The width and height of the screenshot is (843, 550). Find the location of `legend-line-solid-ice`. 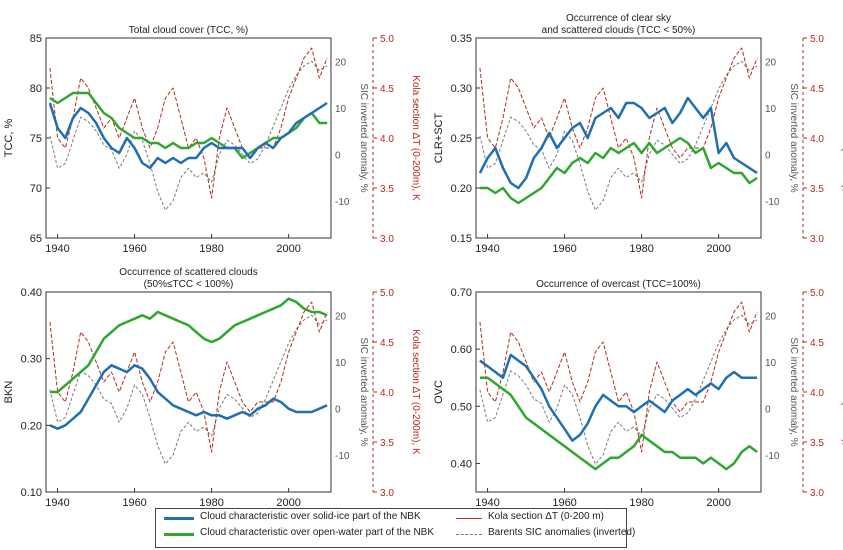

legend-line-solid-ice is located at coordinates (179, 518).